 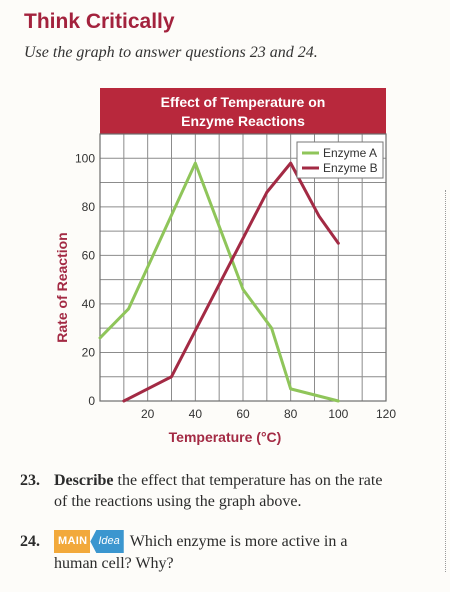 What do you see at coordinates (85, 158) in the screenshot?
I see `y-tick-label: 100` at bounding box center [85, 158].